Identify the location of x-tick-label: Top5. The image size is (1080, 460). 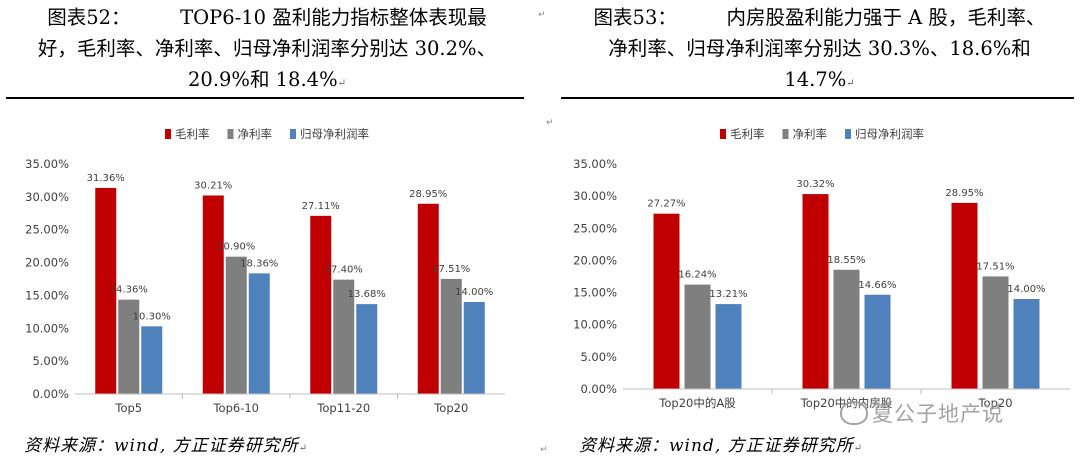
(128, 408).